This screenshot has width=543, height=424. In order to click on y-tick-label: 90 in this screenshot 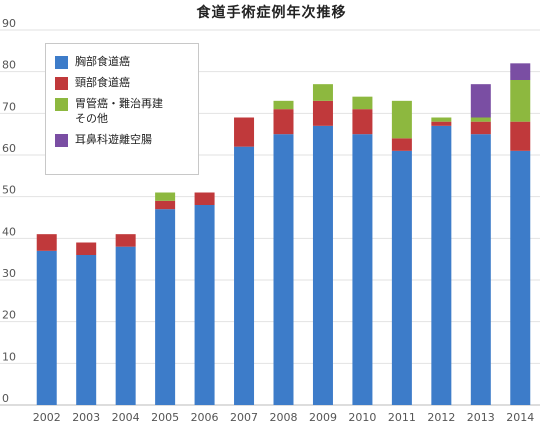, I will do `click(9, 23)`.